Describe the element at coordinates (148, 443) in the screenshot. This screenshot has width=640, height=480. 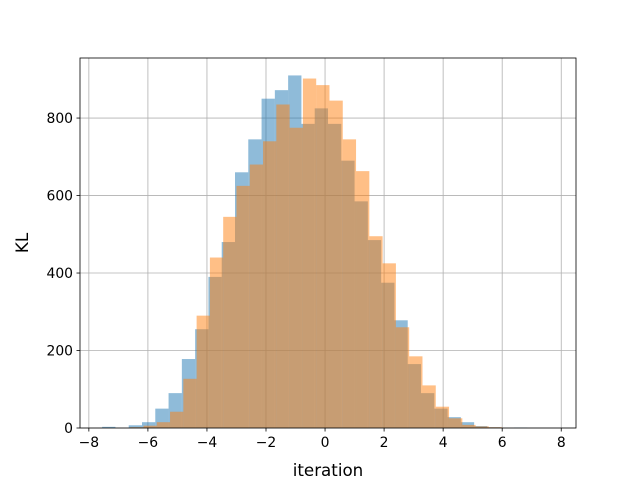
I see `x-tick-label: −6` at that location.